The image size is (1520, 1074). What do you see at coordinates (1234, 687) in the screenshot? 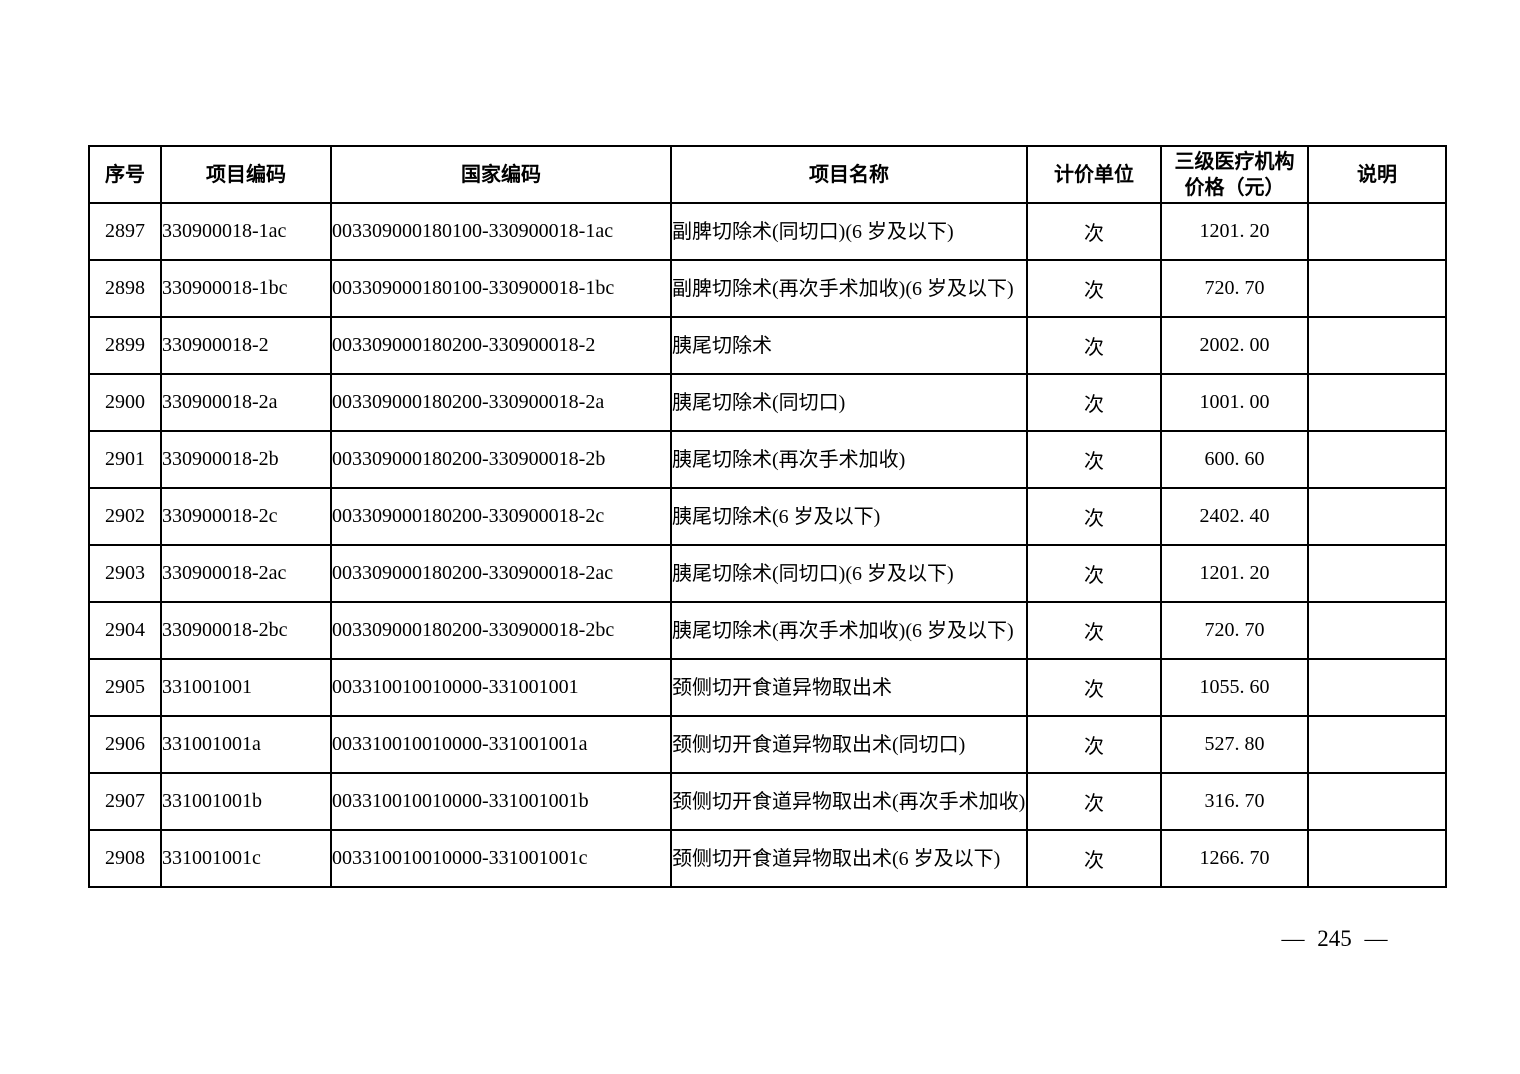
I see `price-cell: 1055. 60` at bounding box center [1234, 687].